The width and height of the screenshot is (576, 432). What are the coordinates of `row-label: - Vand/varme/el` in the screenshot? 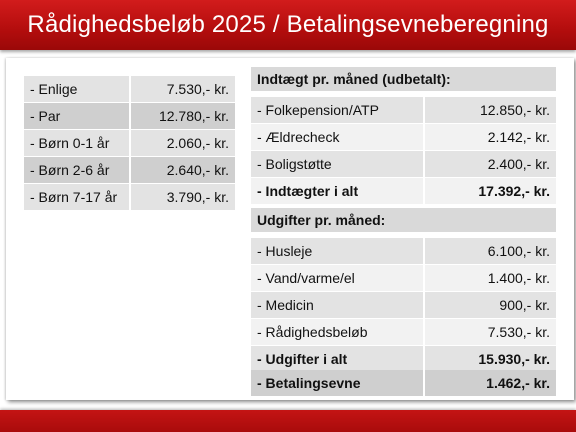 It's located at (337, 278).